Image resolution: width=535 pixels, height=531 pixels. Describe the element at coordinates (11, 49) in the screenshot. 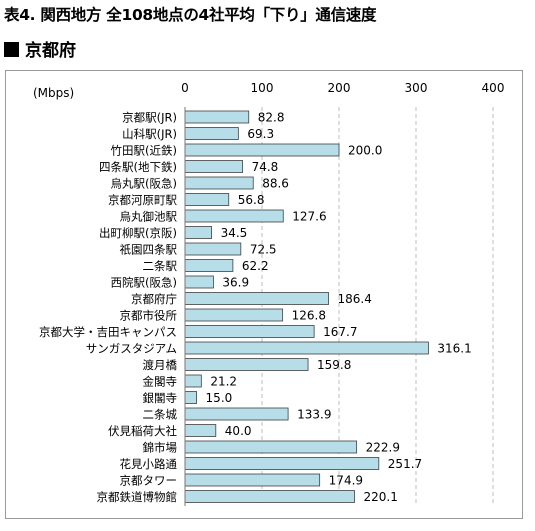

I see `square-bullet-icon` at that location.